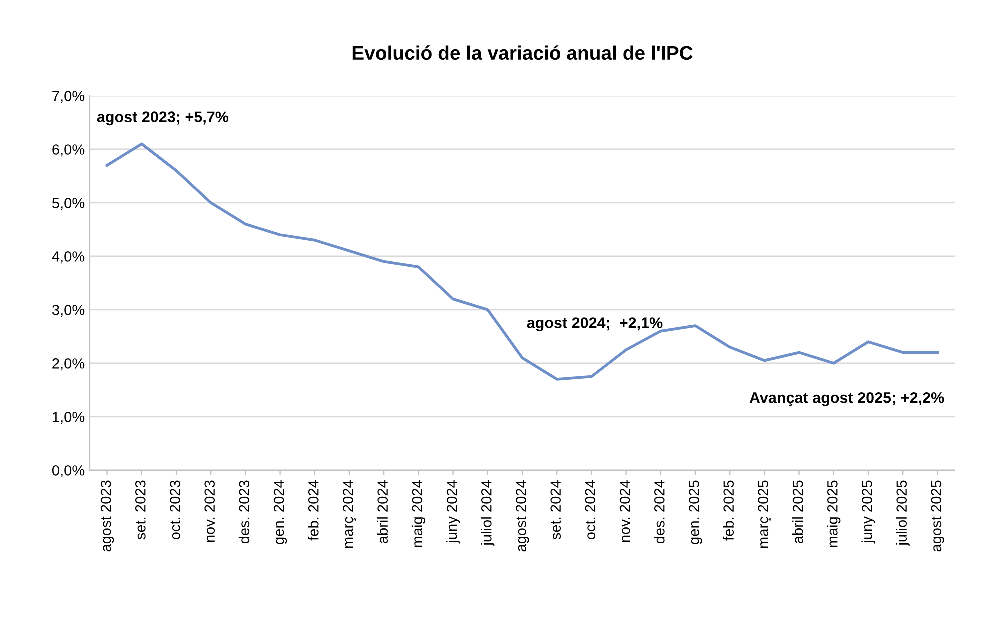 This screenshot has height=640, width=1000. What do you see at coordinates (68, 97) in the screenshot?
I see `y-tick-label: 7,0%` at bounding box center [68, 97].